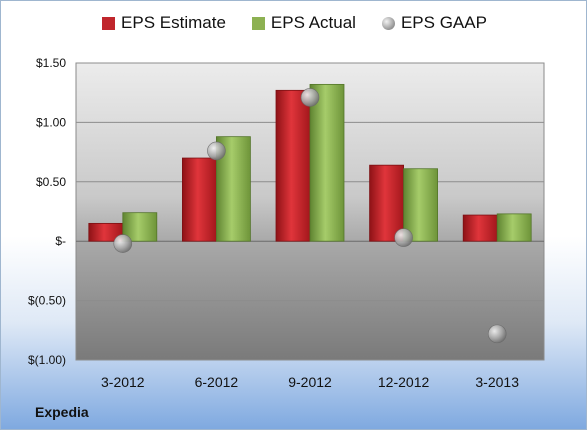 The image size is (587, 430). I want to click on actual-bar-12-2012, so click(421, 205).